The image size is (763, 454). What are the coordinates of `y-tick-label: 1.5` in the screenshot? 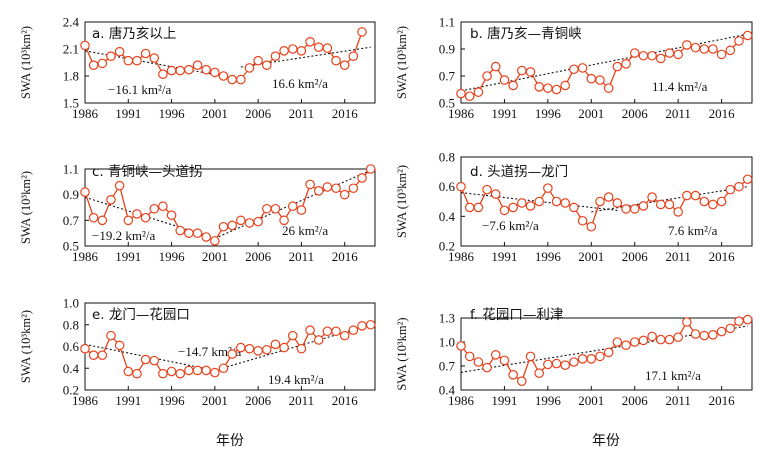 It's located at (71, 103).